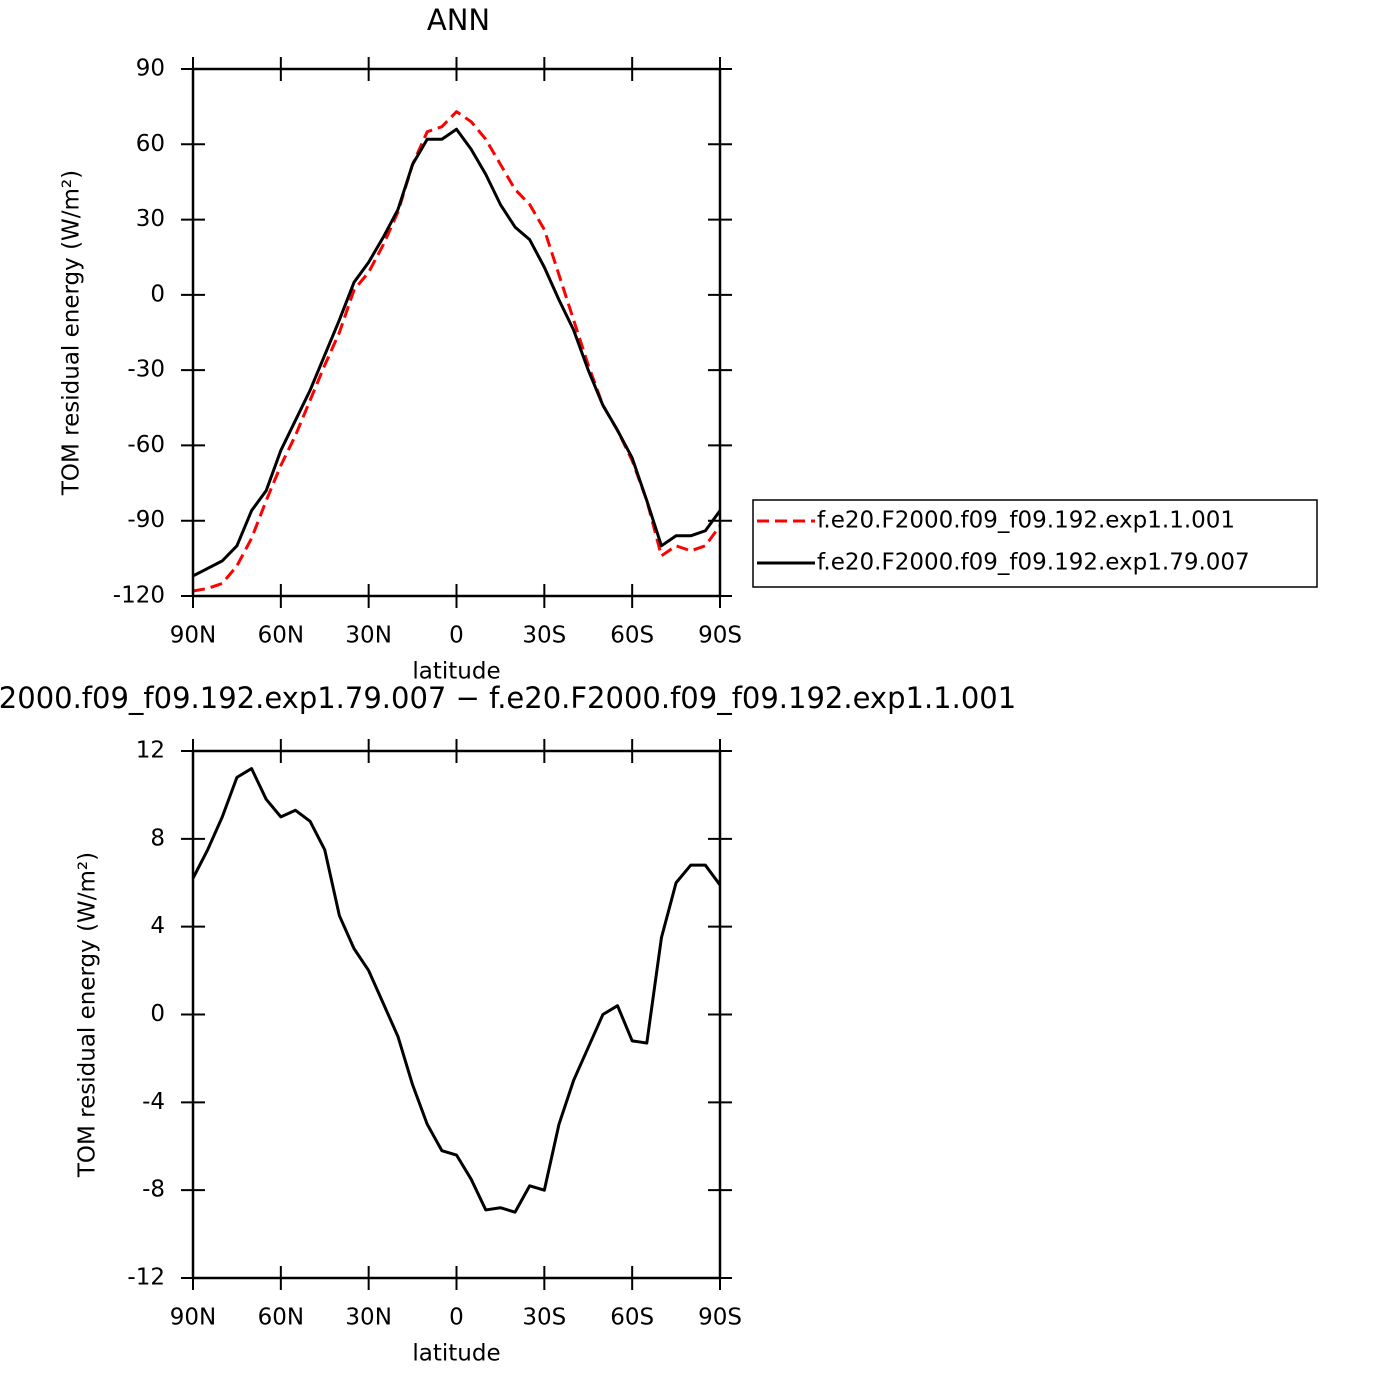 Image resolution: width=1374 pixels, height=1374 pixels. Describe the element at coordinates (153, 1190) in the screenshot. I see `y-tick-label: -8` at that location.